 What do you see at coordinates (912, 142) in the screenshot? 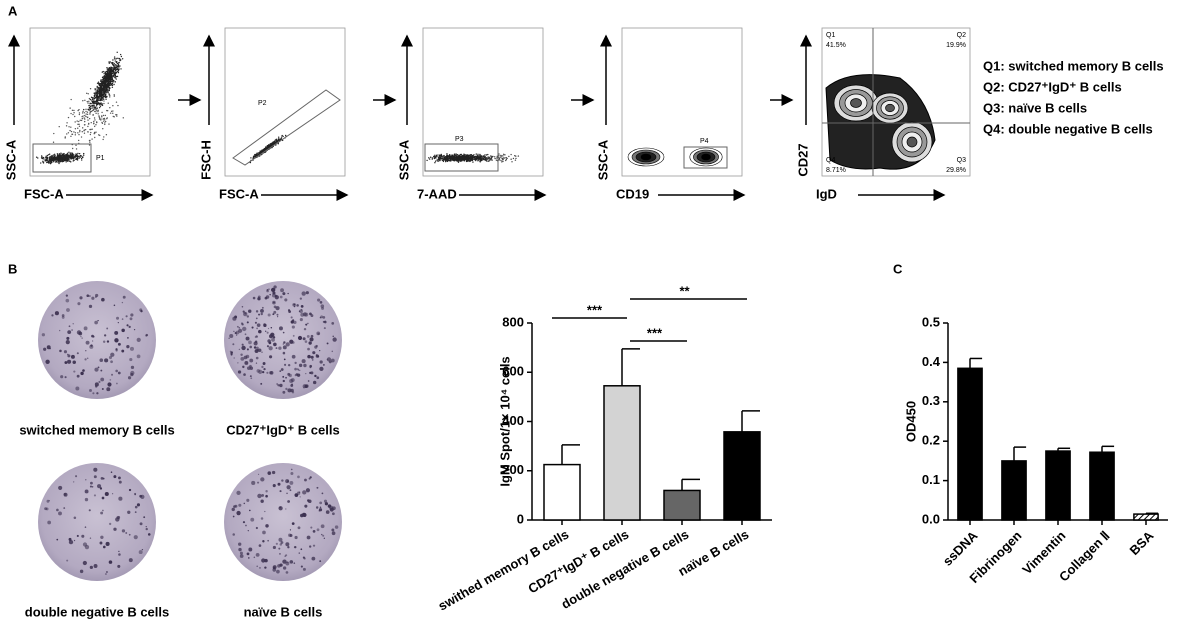
I see `contour` at bounding box center [912, 142].